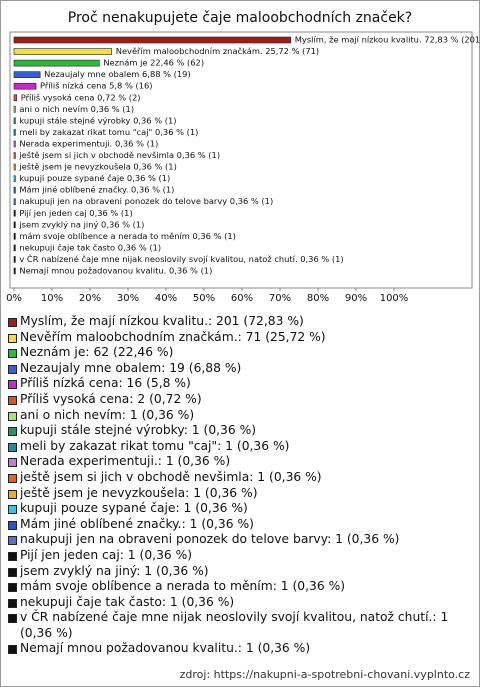 Image resolution: width=480 pixels, height=687 pixels. I want to click on bar-label: ani o nich nevím 0,36 % (1), so click(76, 109).